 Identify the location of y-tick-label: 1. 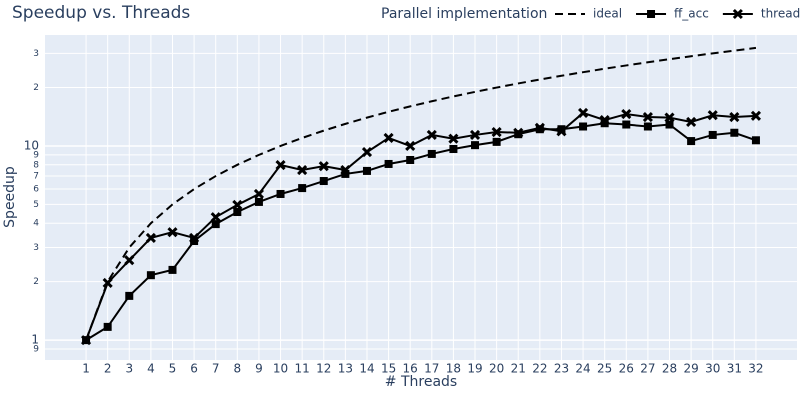
(35, 340).